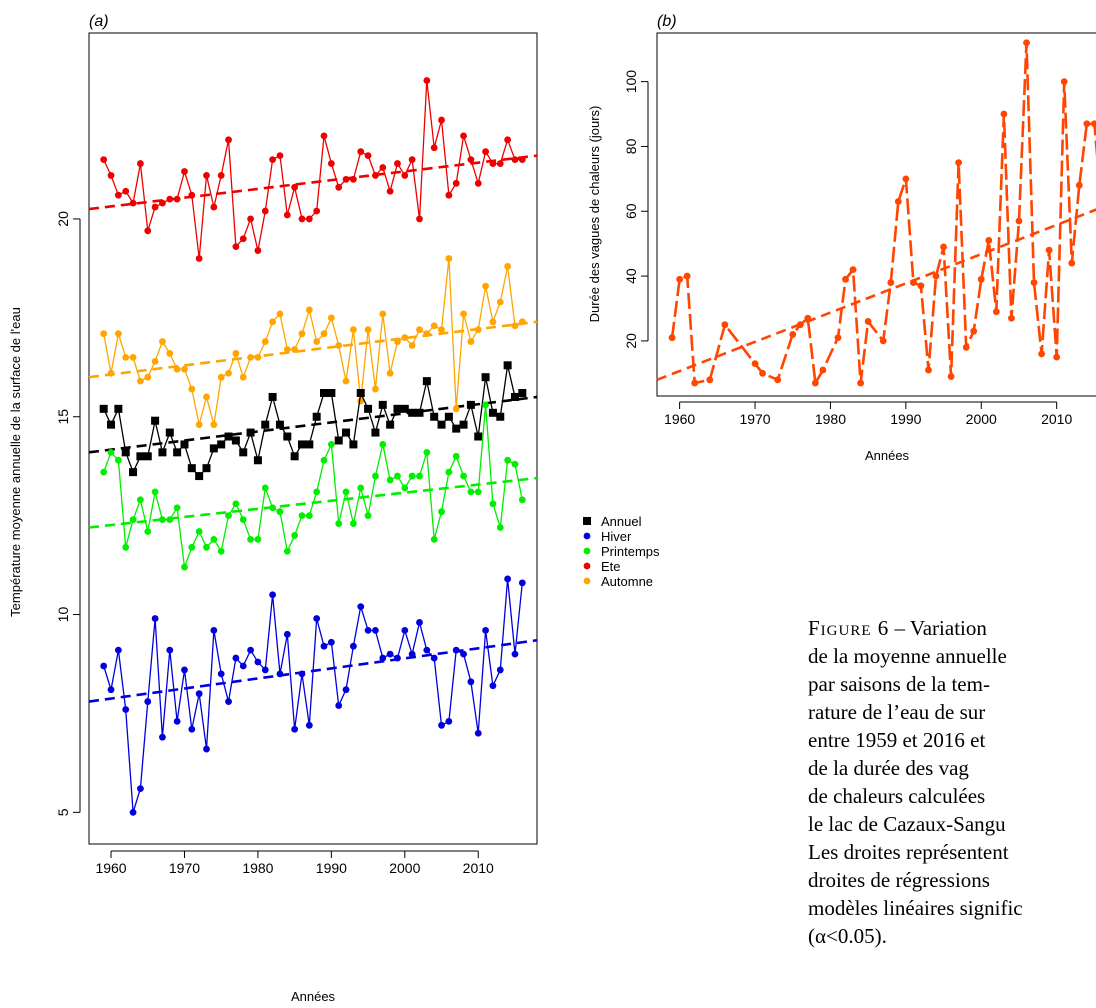  Describe the element at coordinates (636, 209) in the screenshot. I see `panel-b-y-axis: 20 40 60 80 100` at that location.